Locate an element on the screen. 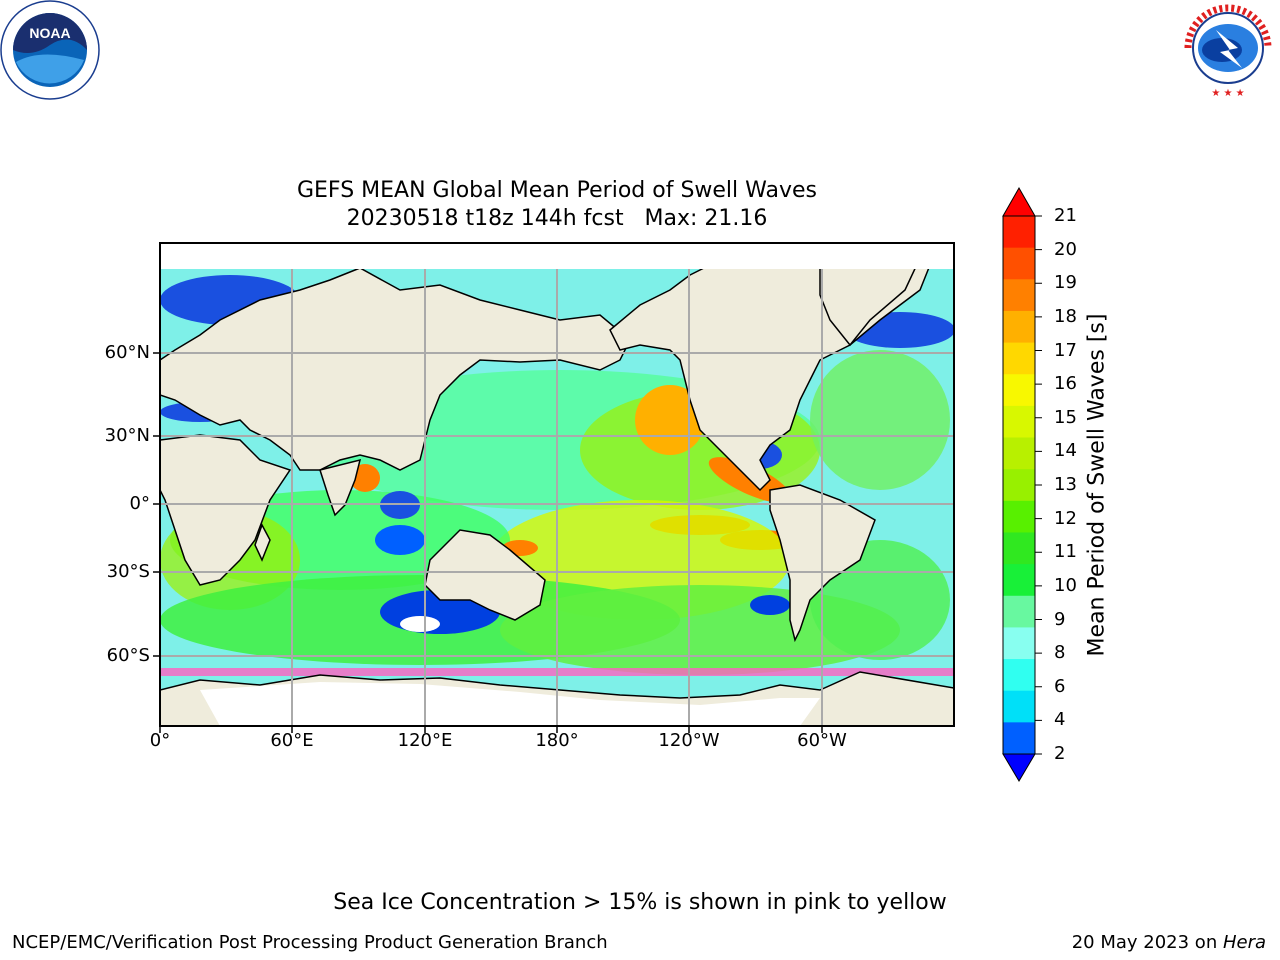 Image resolution: width=1280 pixels, height=960 pixels. colorbar-tick-label: 4 is located at coordinates (1060, 720).